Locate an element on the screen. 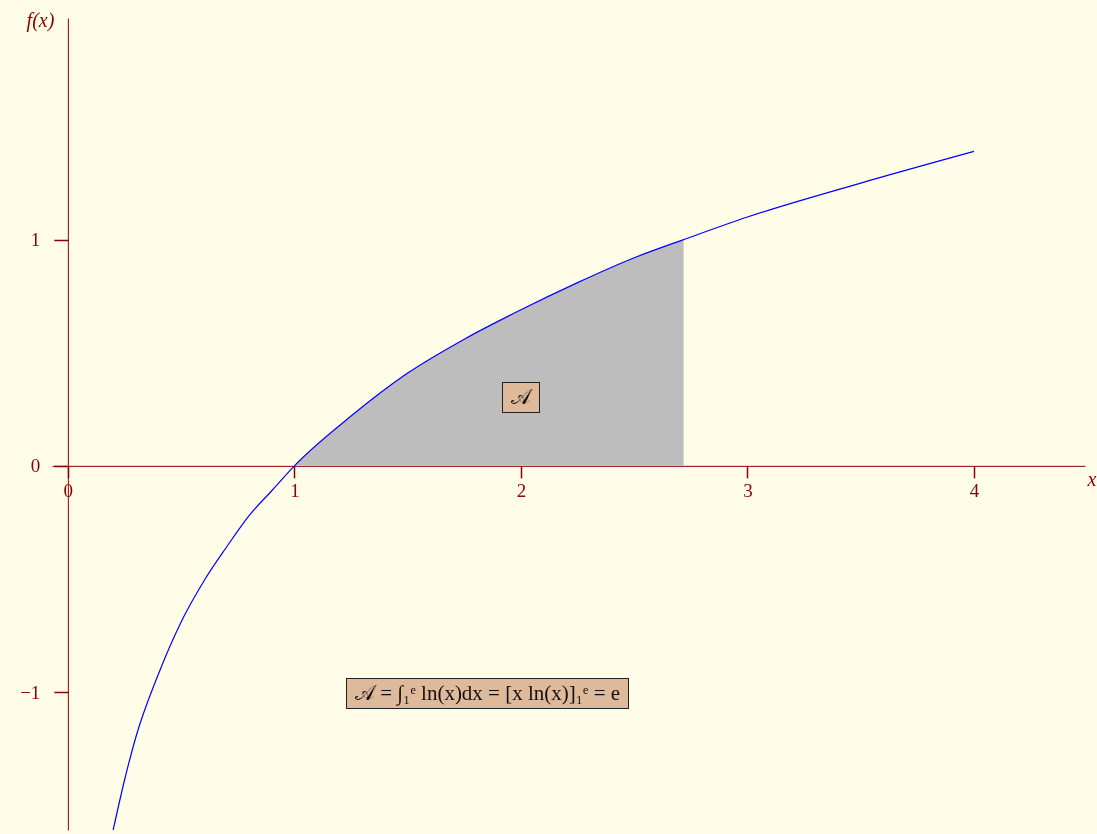  note-box: 𝒜 = ∫₁ᵉ ln(x)dx = [x ln(x)]₁ᵉ = e is located at coordinates (488, 693).